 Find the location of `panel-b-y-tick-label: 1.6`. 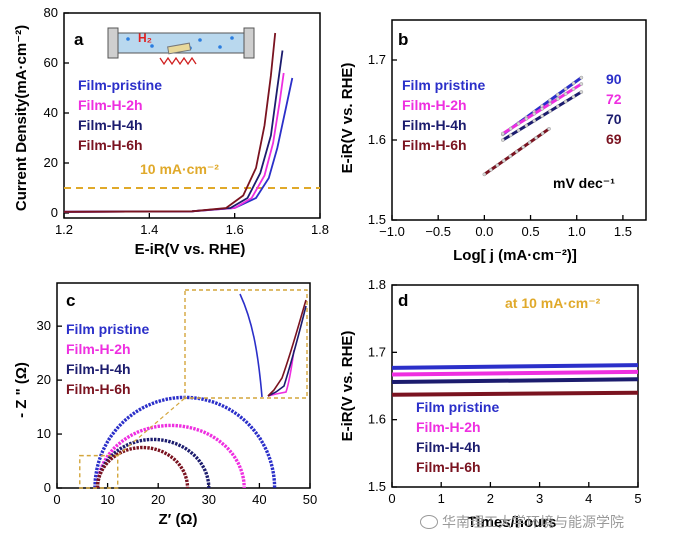

panel-b-y-tick-label: 1.6 is located at coordinates (377, 139).